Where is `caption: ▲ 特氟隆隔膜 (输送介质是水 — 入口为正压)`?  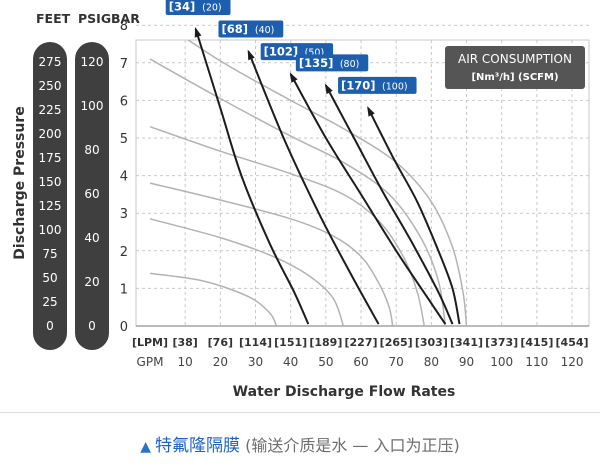 caption: ▲ 特氟隆隔膜 (输送介质是水 — 入口为正压) is located at coordinates (300, 443).